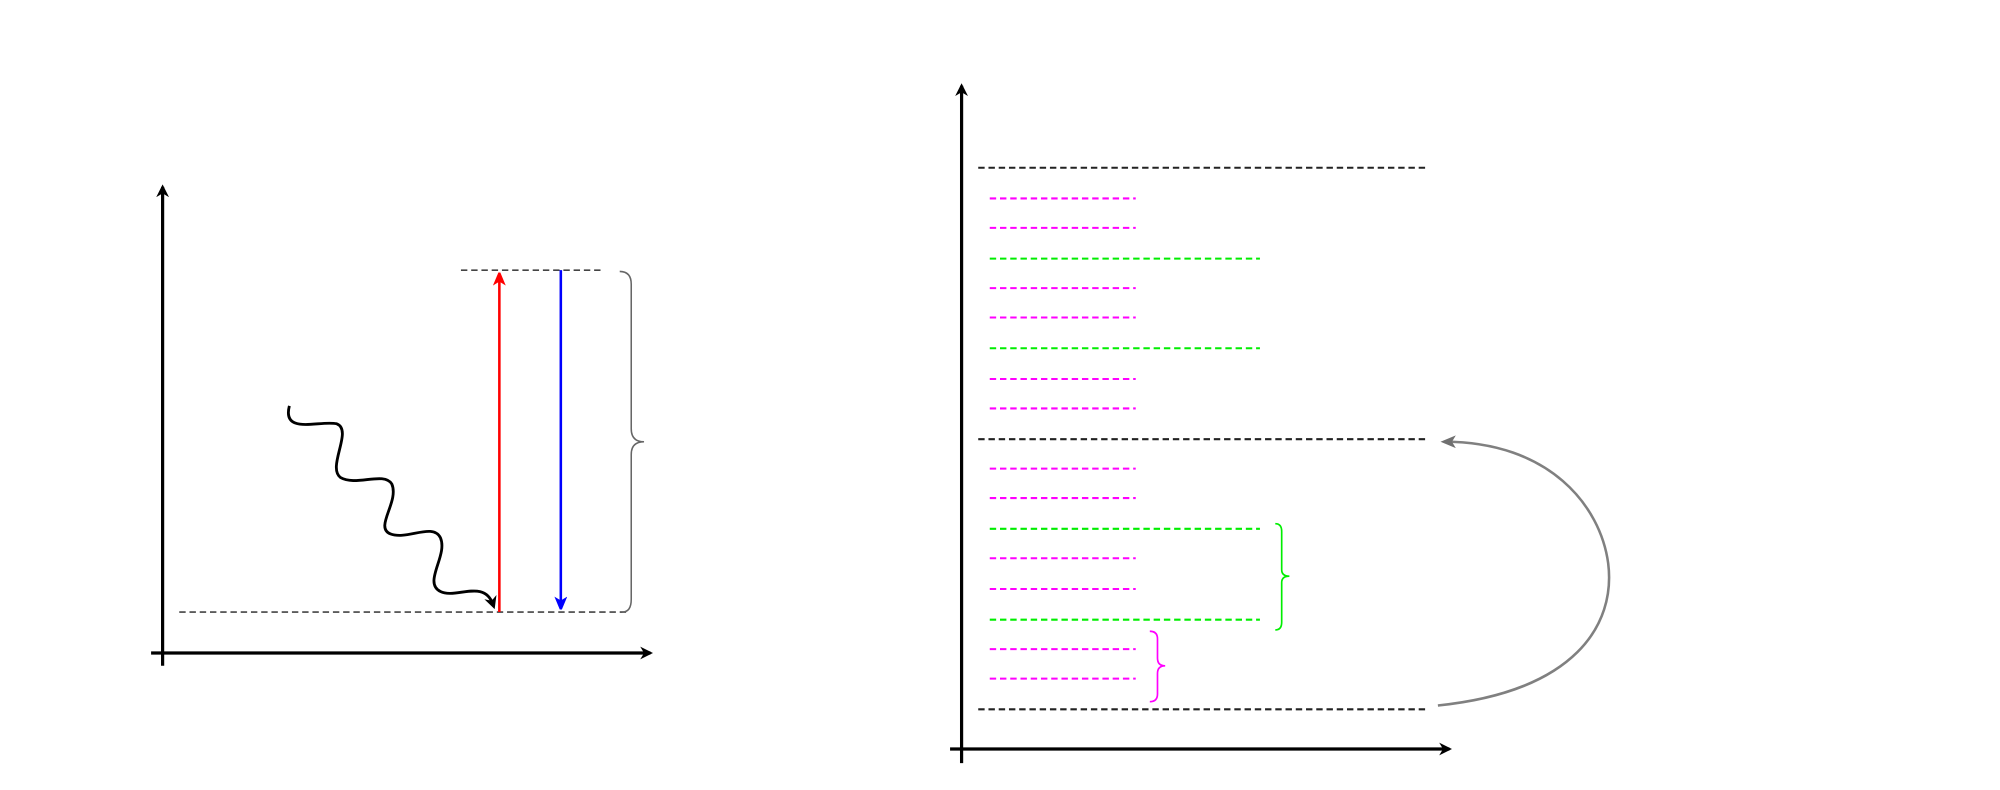  What do you see at coordinates (1157, 666) in the screenshot?
I see `magenta-sublevel-brace` at bounding box center [1157, 666].